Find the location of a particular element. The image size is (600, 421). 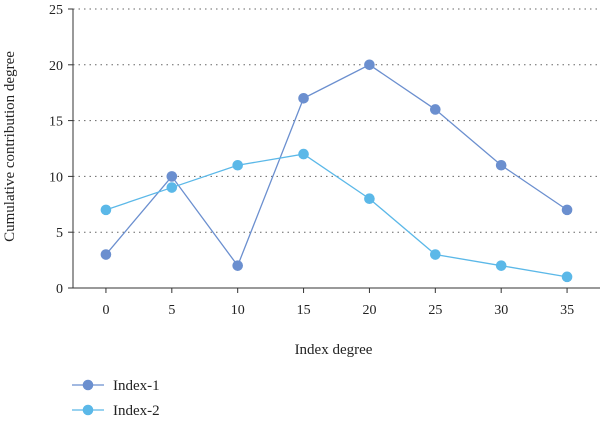

legend-label-index-2: Index-2 is located at coordinates (136, 411).